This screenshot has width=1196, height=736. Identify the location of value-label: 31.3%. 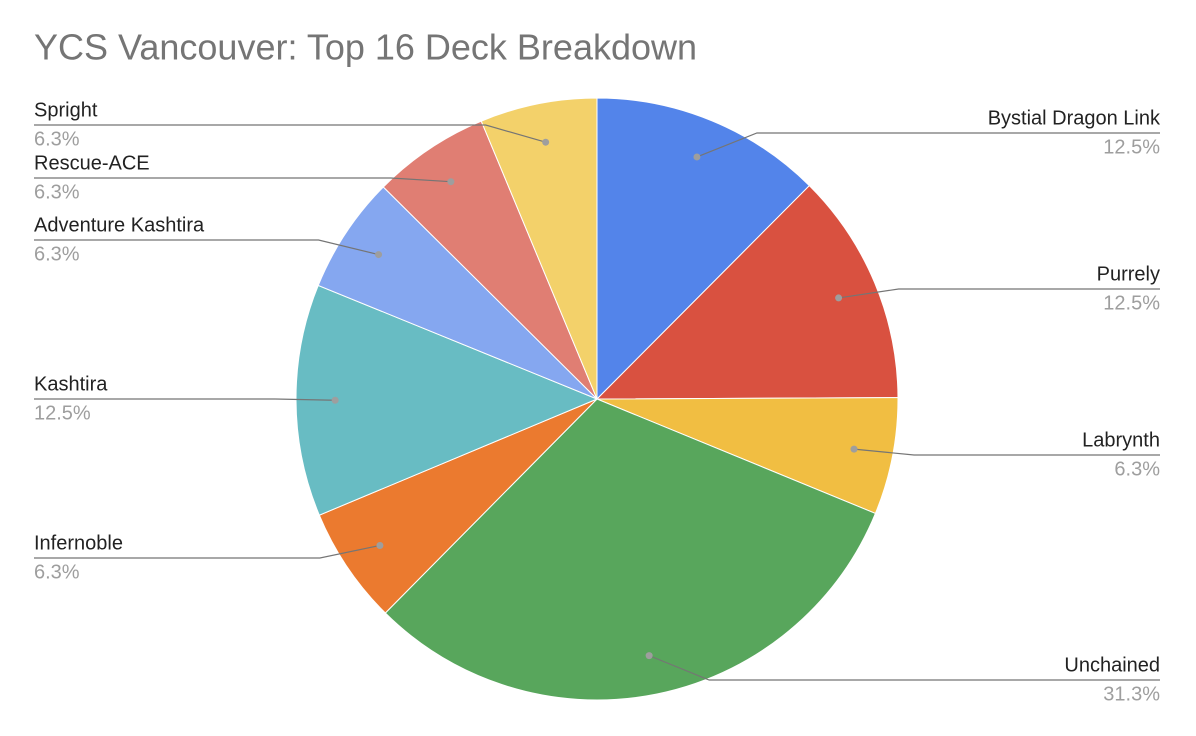
(1131, 694).